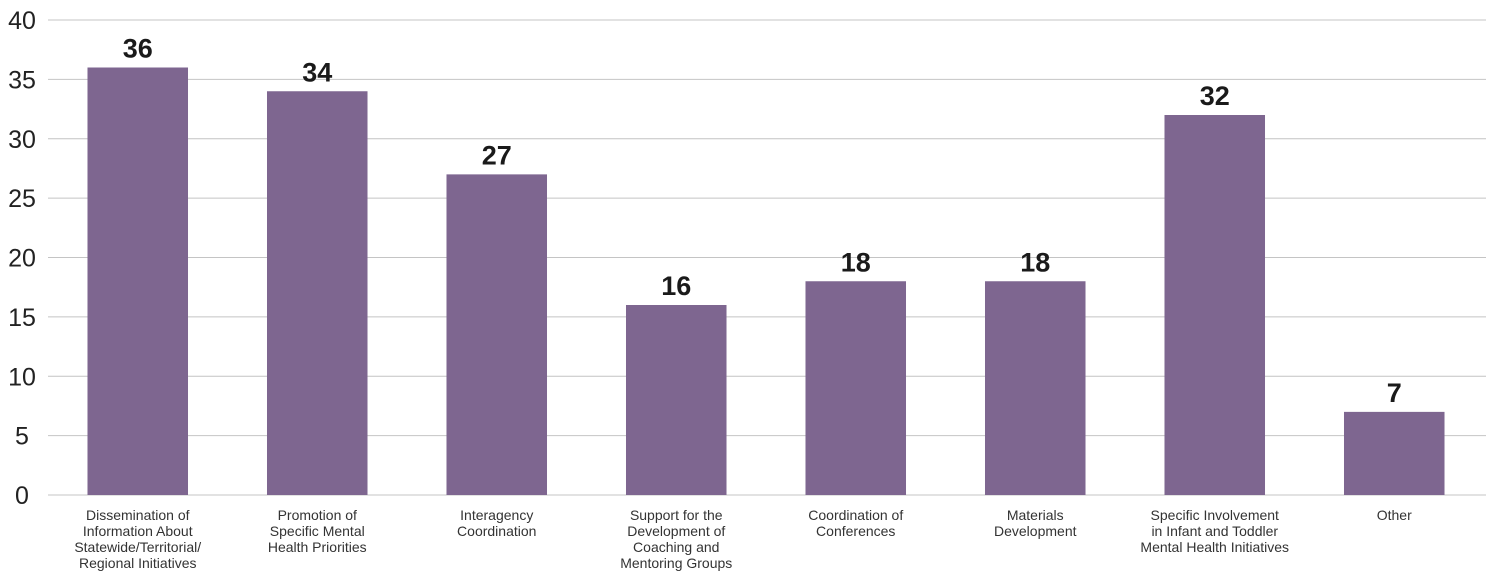  I want to click on y-tick-label-25: 25, so click(22, 199).